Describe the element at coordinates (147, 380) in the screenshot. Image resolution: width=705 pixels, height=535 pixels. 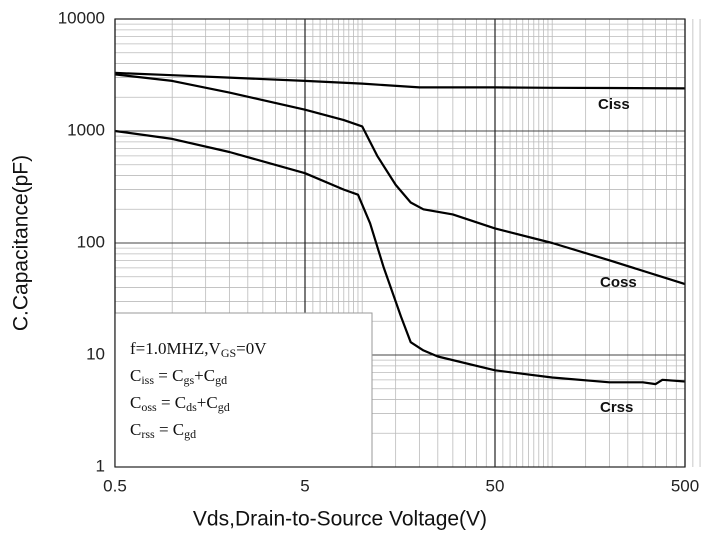
I see `subscript: iss` at that location.